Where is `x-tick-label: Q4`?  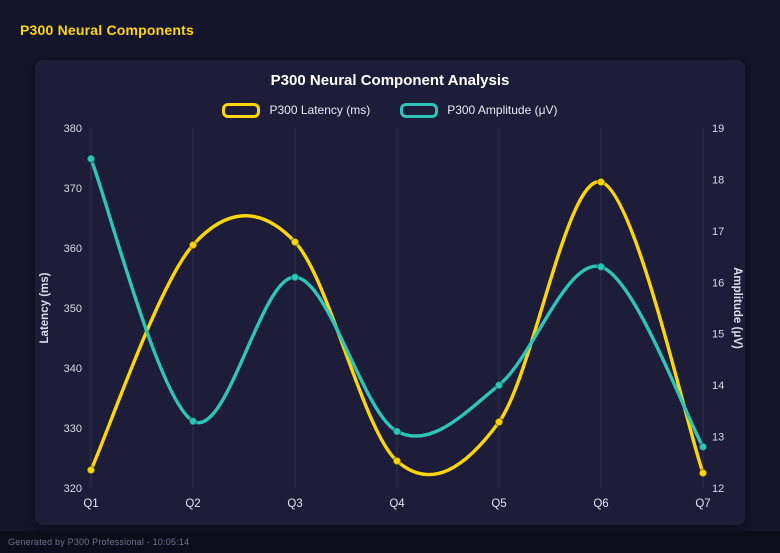 x-tick-label: Q4 is located at coordinates (397, 504).